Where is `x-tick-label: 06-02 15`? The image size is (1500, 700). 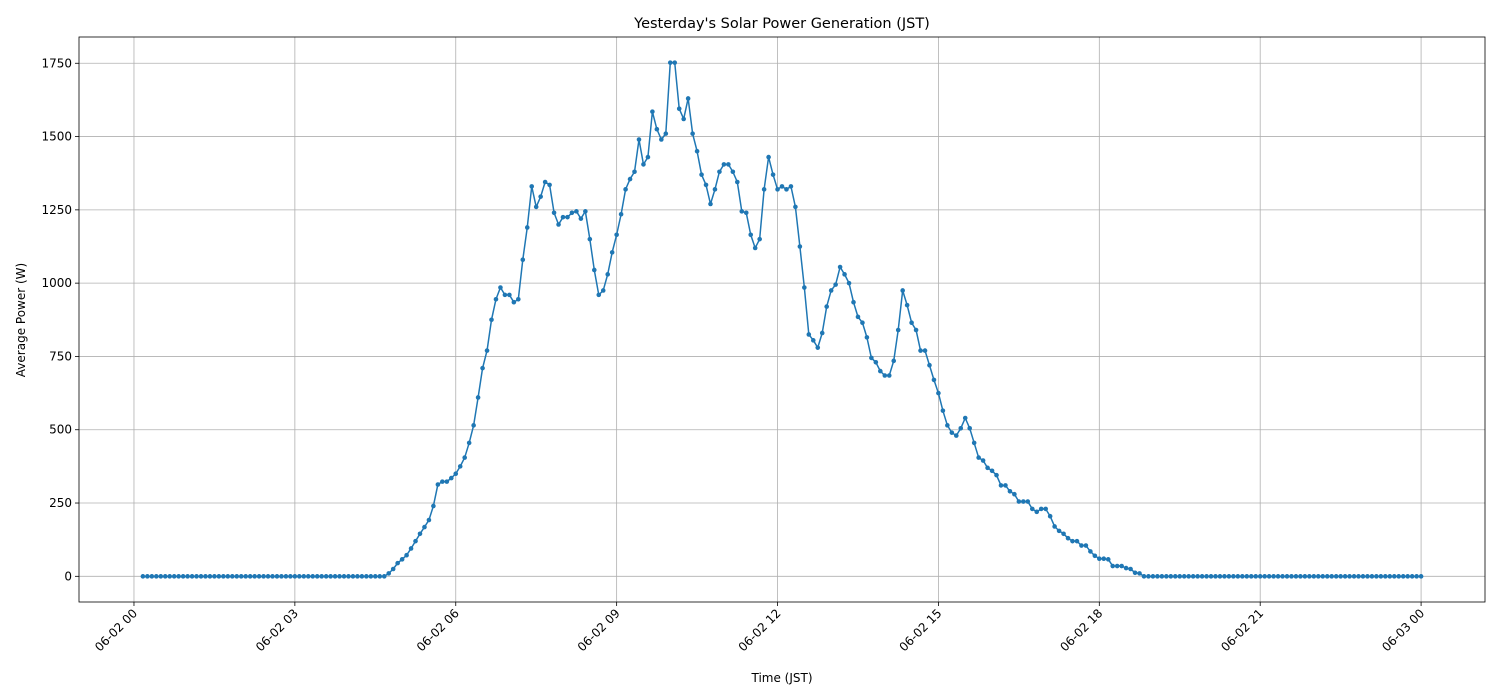
x-tick-label: 06-02 15 is located at coordinates (920, 630).